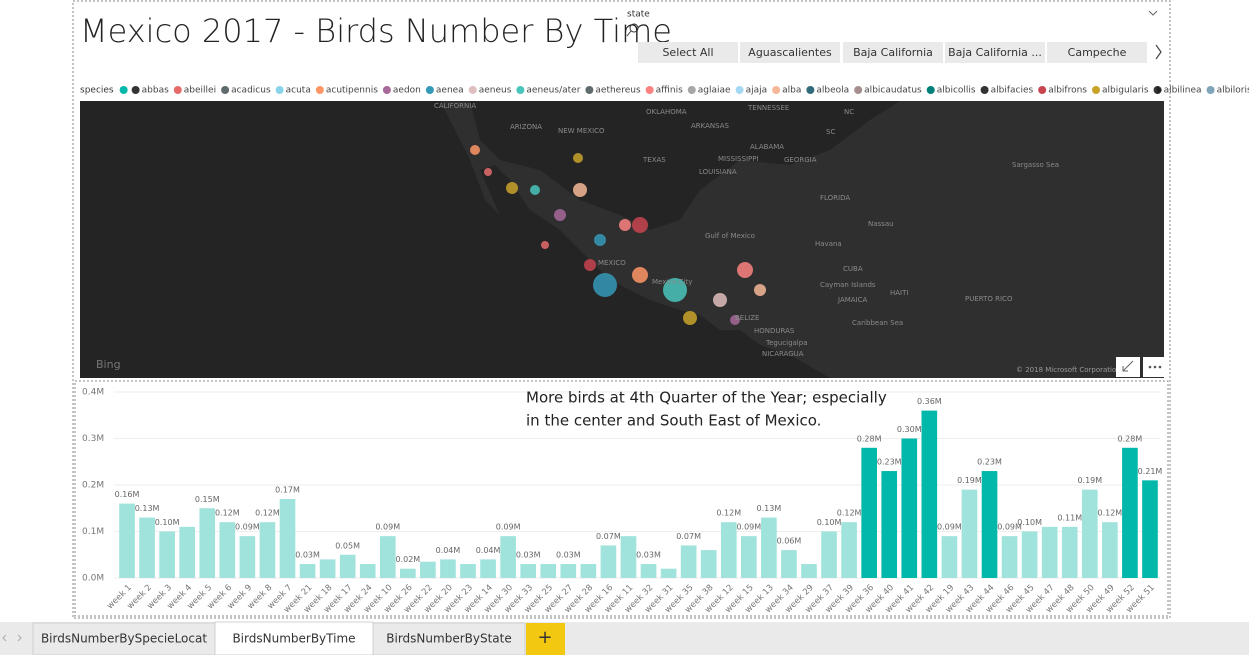 Image resolution: width=1249 pixels, height=655 pixels. Describe the element at coordinates (1125, 91) in the screenshot. I see `legend-label: albigularis` at that location.